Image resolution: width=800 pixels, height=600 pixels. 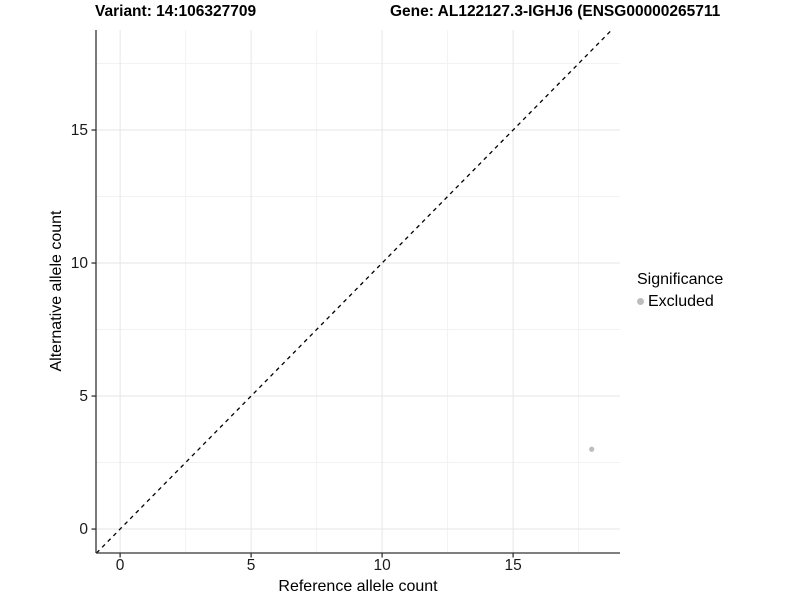 I want to click on legend-title: Significance, so click(x=680, y=279).